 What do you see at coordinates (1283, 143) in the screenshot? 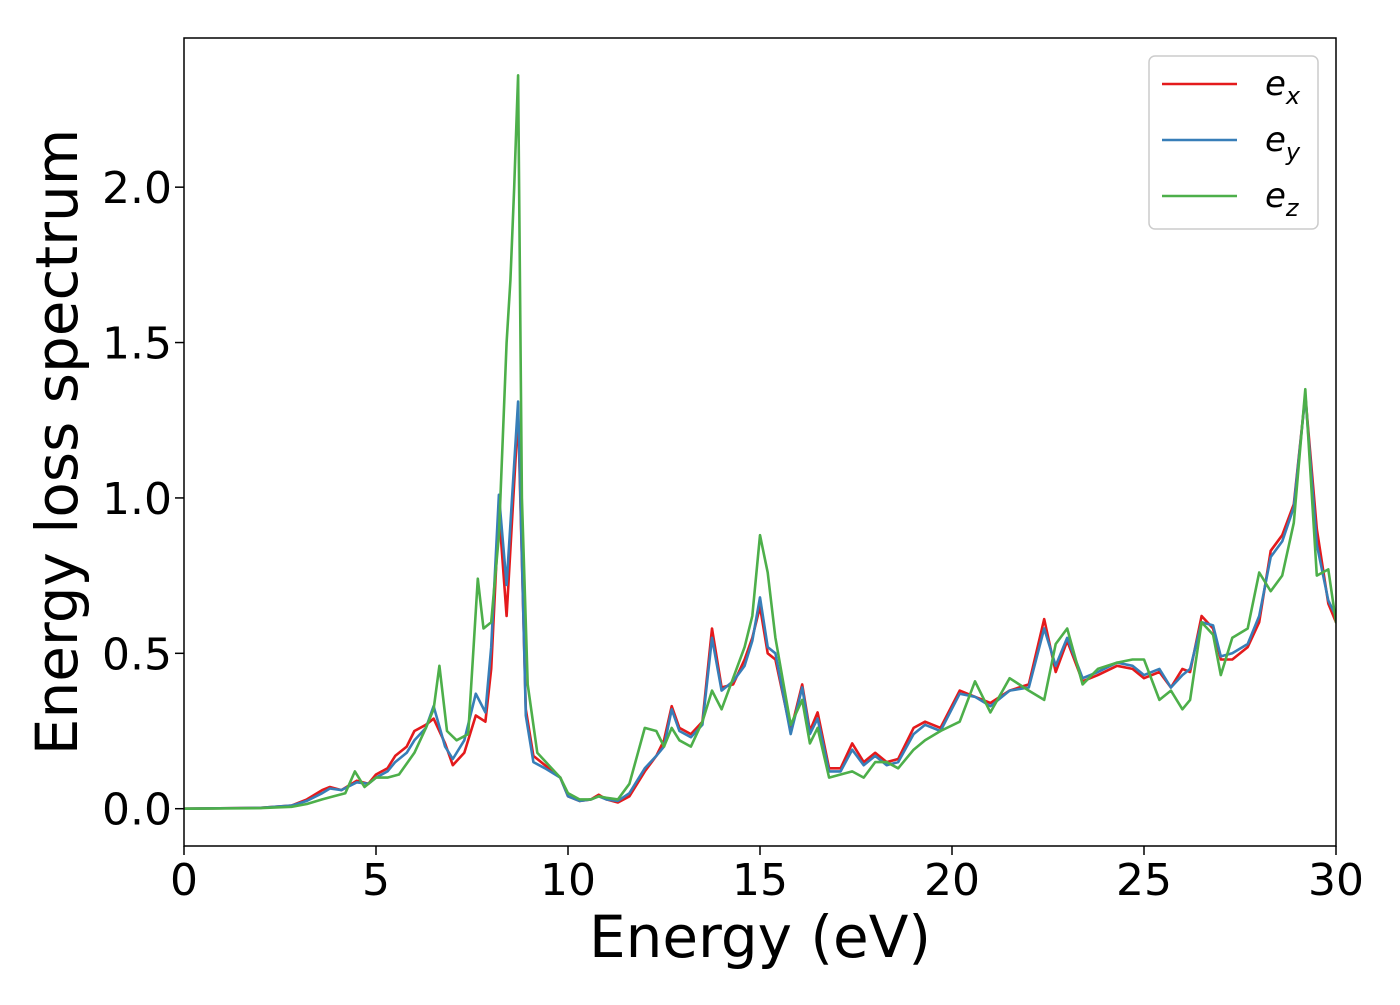
I see `legend-label-y: ey` at bounding box center [1283, 143].